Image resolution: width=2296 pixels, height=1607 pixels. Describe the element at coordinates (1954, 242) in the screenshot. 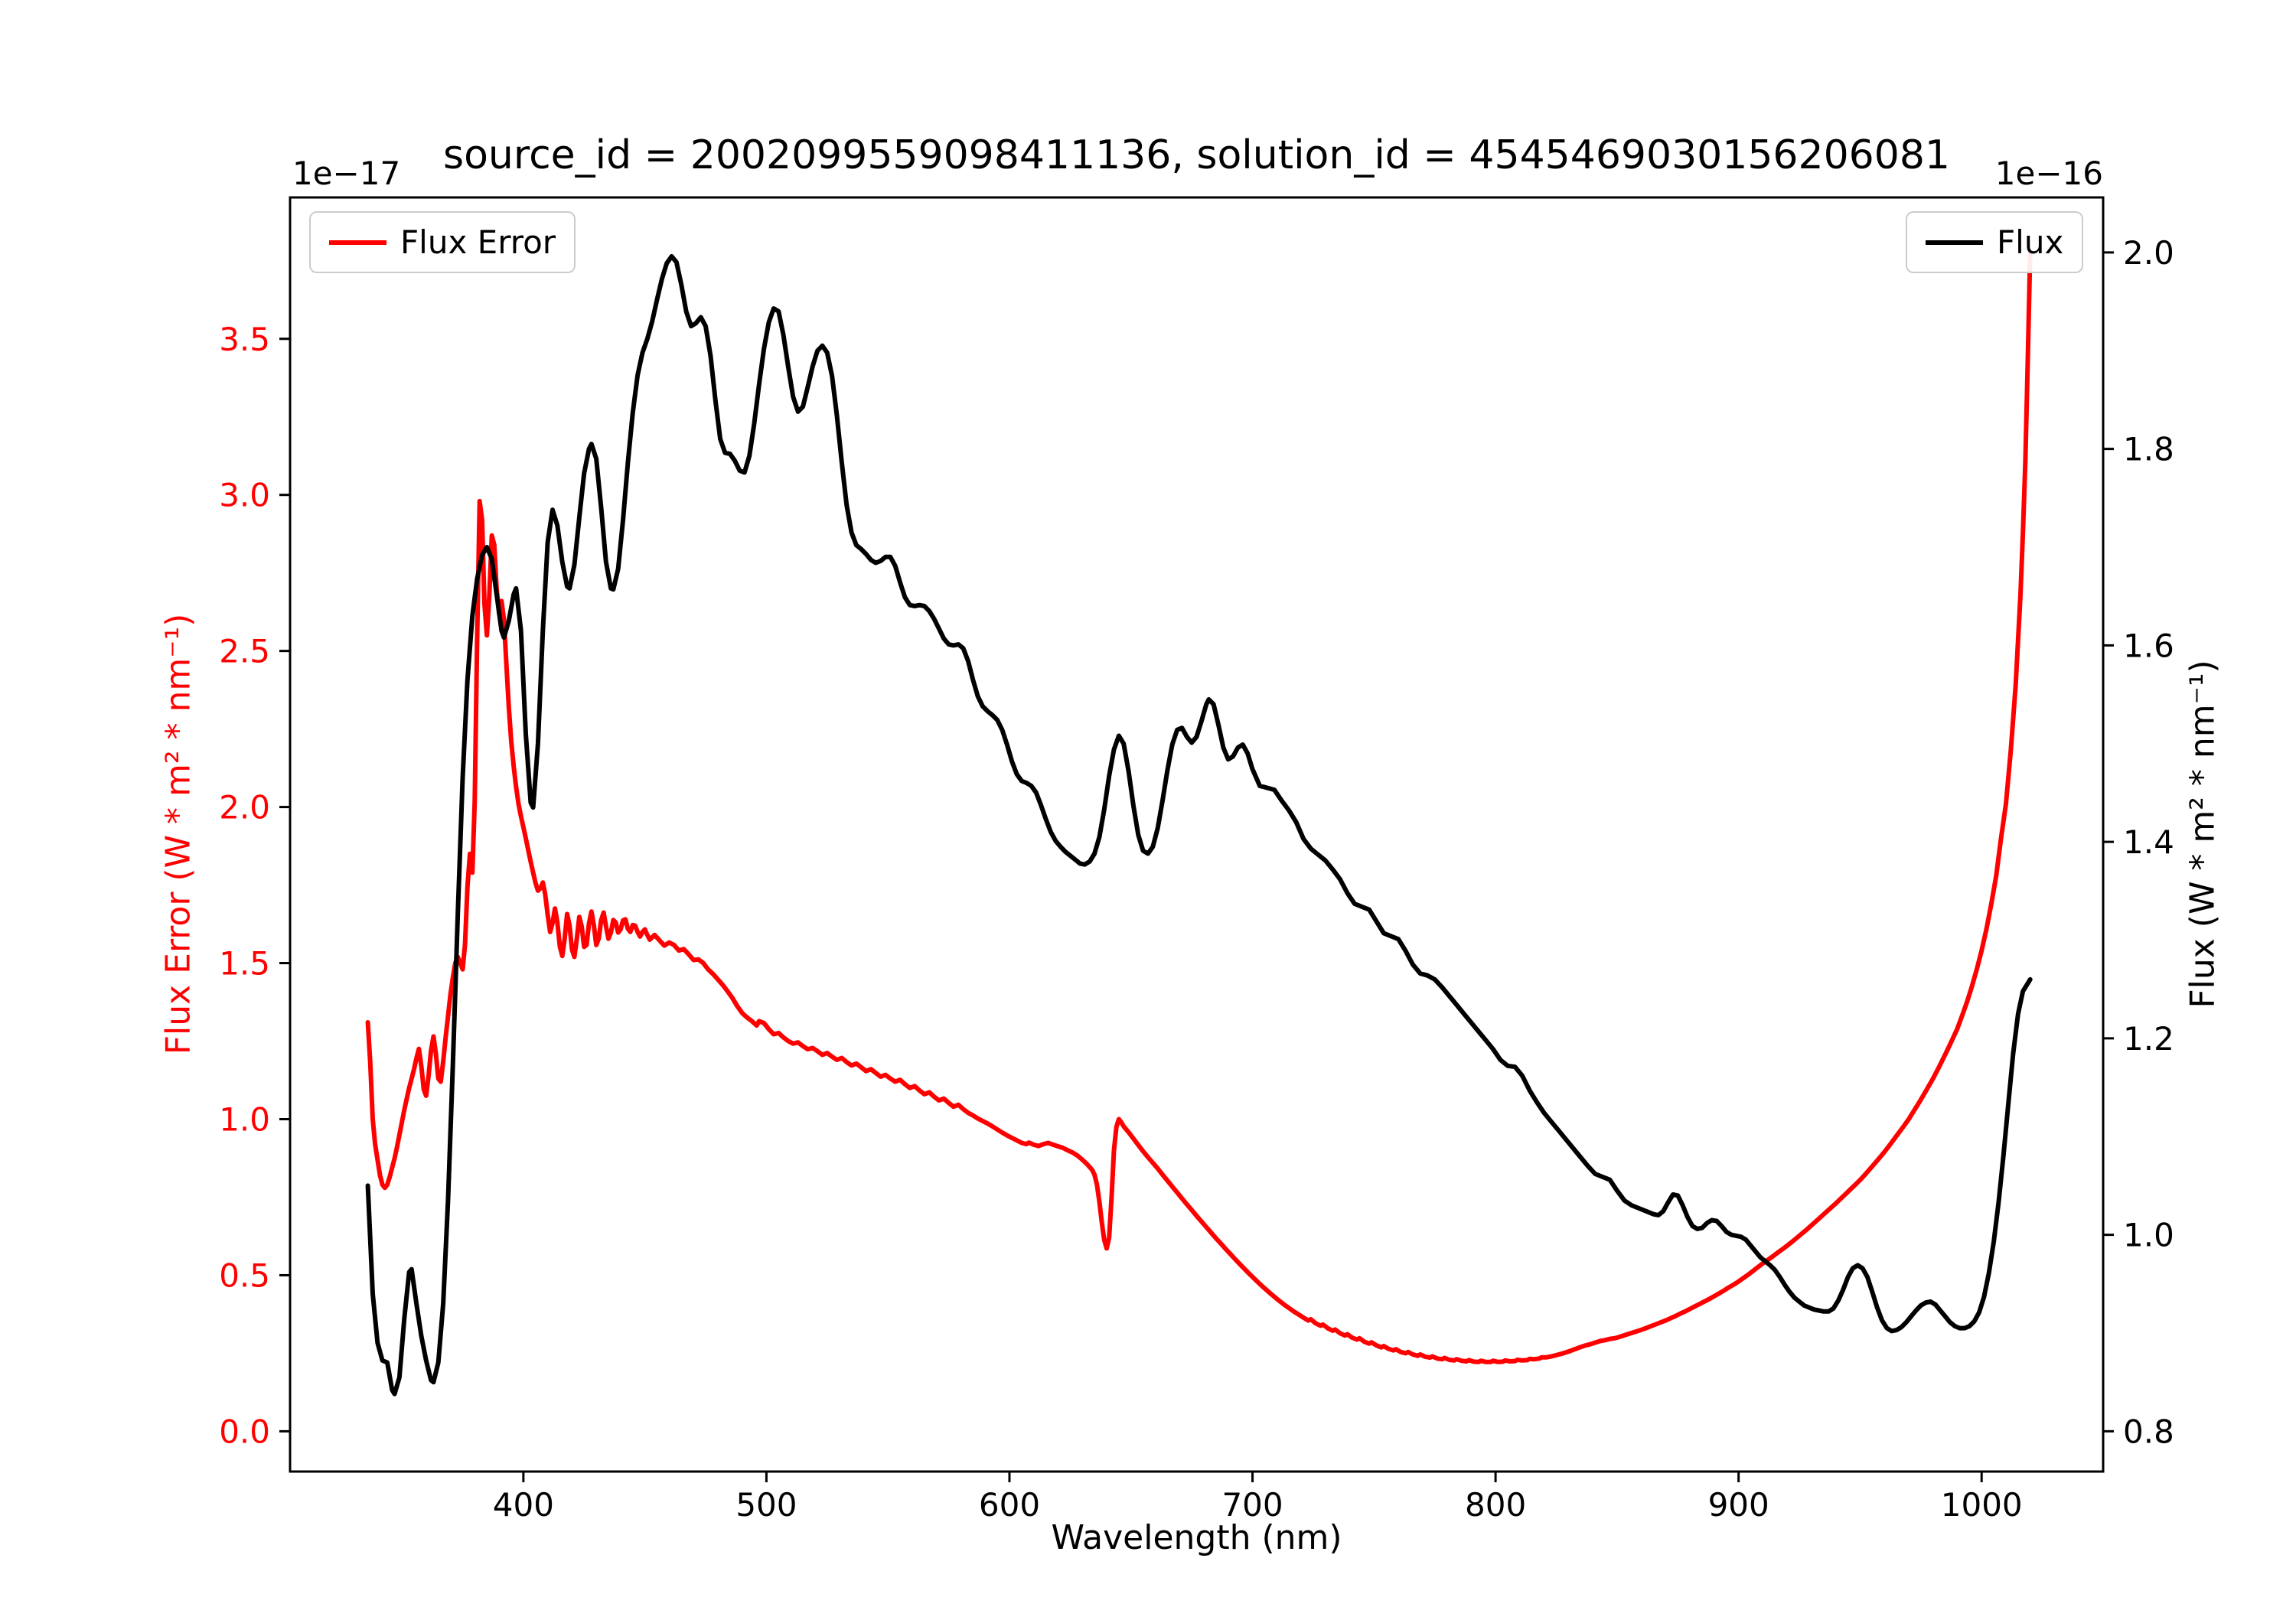

I see `legend-flux-swatch` at that location.